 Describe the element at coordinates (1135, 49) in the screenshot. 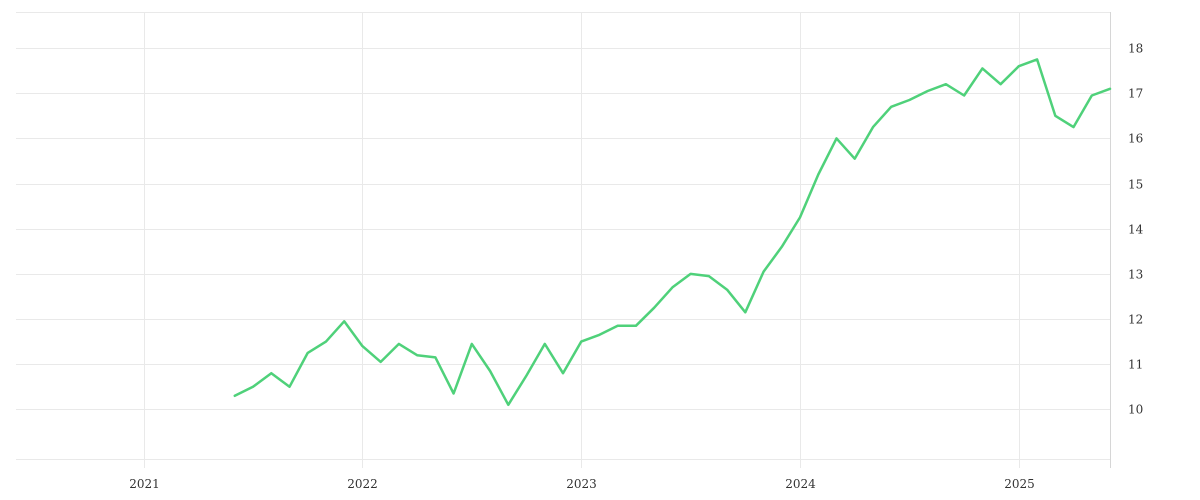

I see `y-tick-label: 18` at that location.